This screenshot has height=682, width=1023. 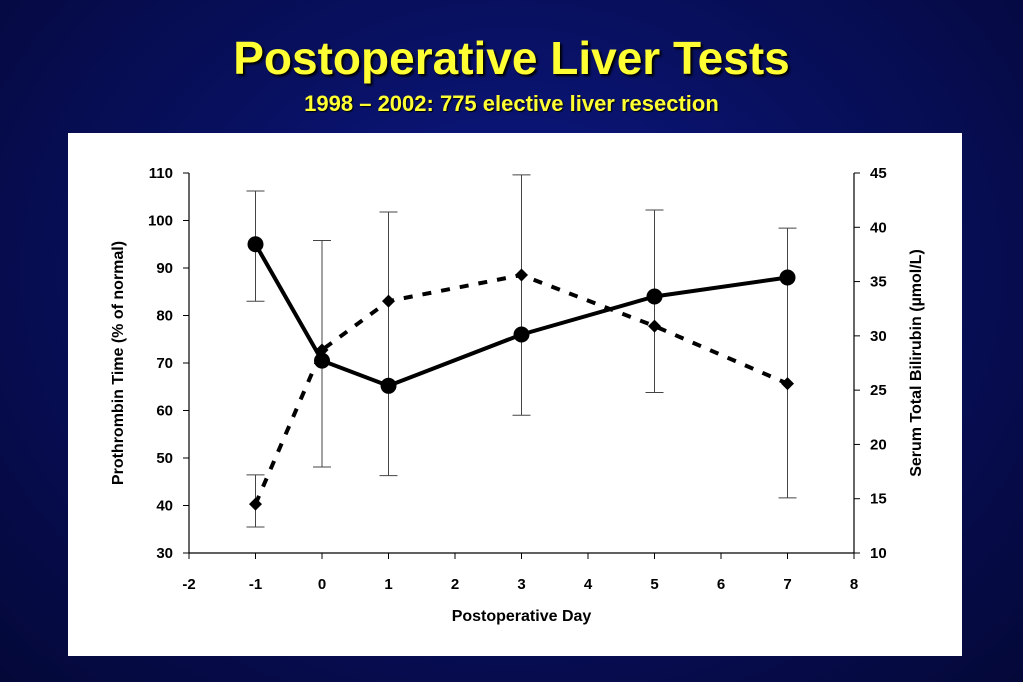 I want to click on y-tick-label: 70, so click(x=164, y=363).